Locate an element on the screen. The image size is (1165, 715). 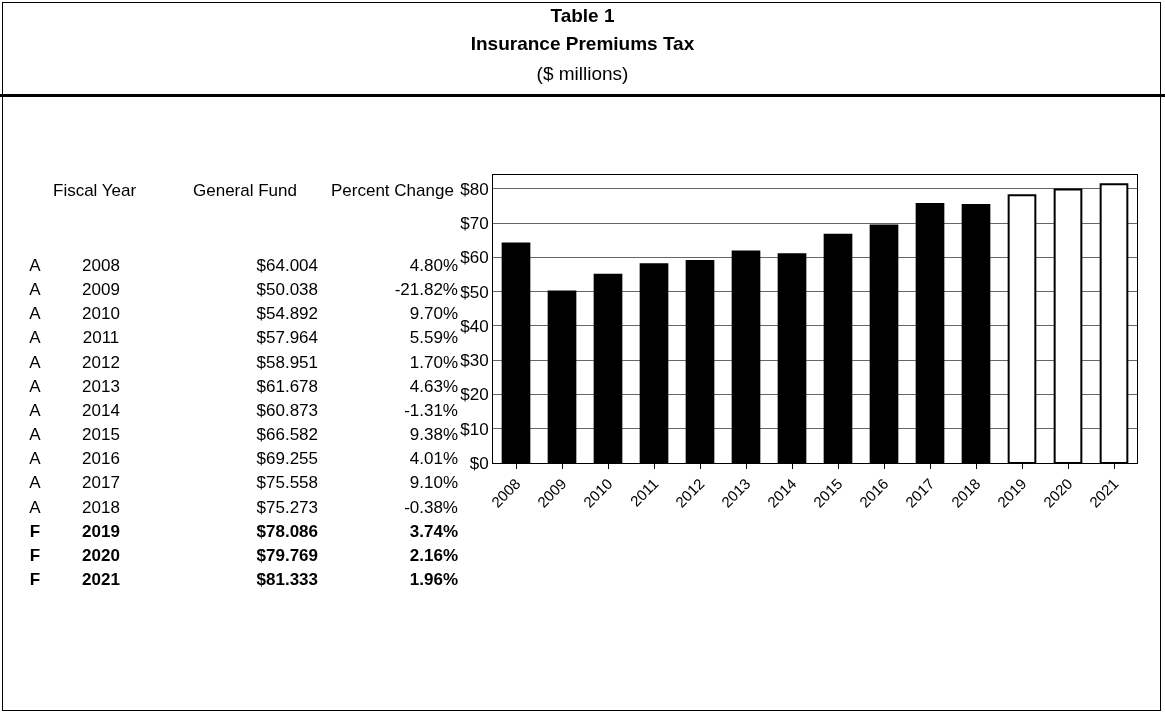
text: 2.16% is located at coordinates (433, 555).